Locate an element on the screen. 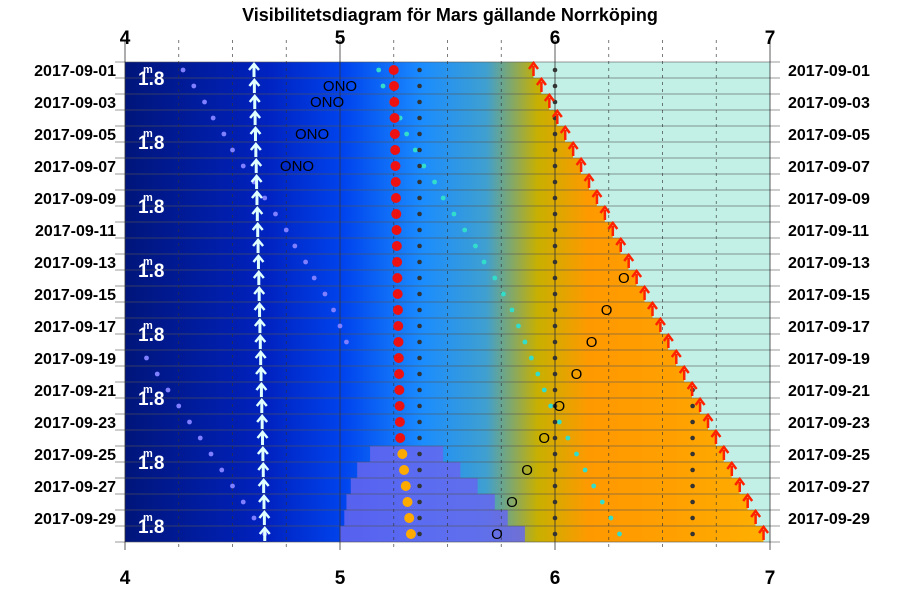  date-label-left: 2017-09-21 is located at coordinates (75, 391).